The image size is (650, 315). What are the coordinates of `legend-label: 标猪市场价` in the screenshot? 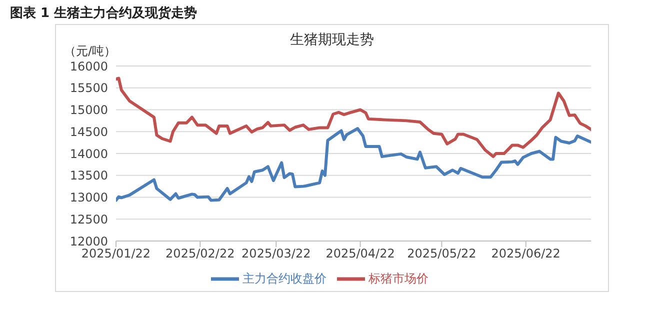 It's located at (398, 278).